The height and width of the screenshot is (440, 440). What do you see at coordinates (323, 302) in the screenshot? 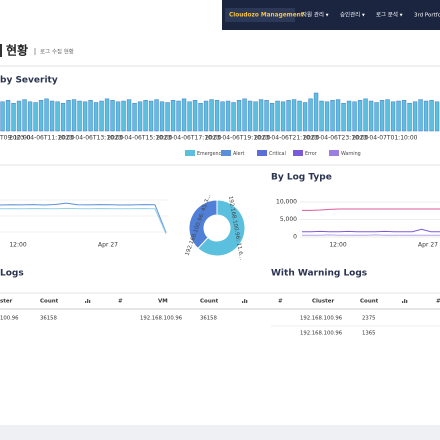
I see `table-header: Cluster` at bounding box center [323, 302].